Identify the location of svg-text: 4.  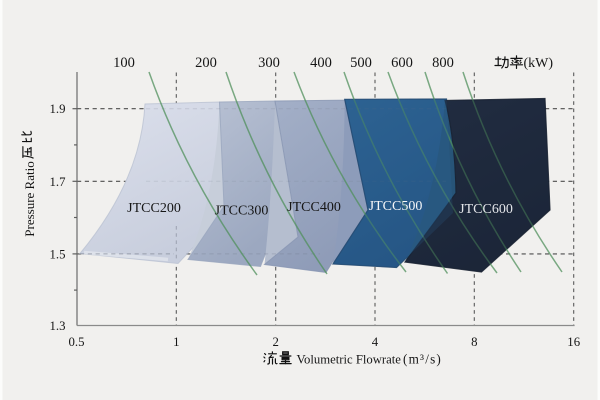
(375, 342).